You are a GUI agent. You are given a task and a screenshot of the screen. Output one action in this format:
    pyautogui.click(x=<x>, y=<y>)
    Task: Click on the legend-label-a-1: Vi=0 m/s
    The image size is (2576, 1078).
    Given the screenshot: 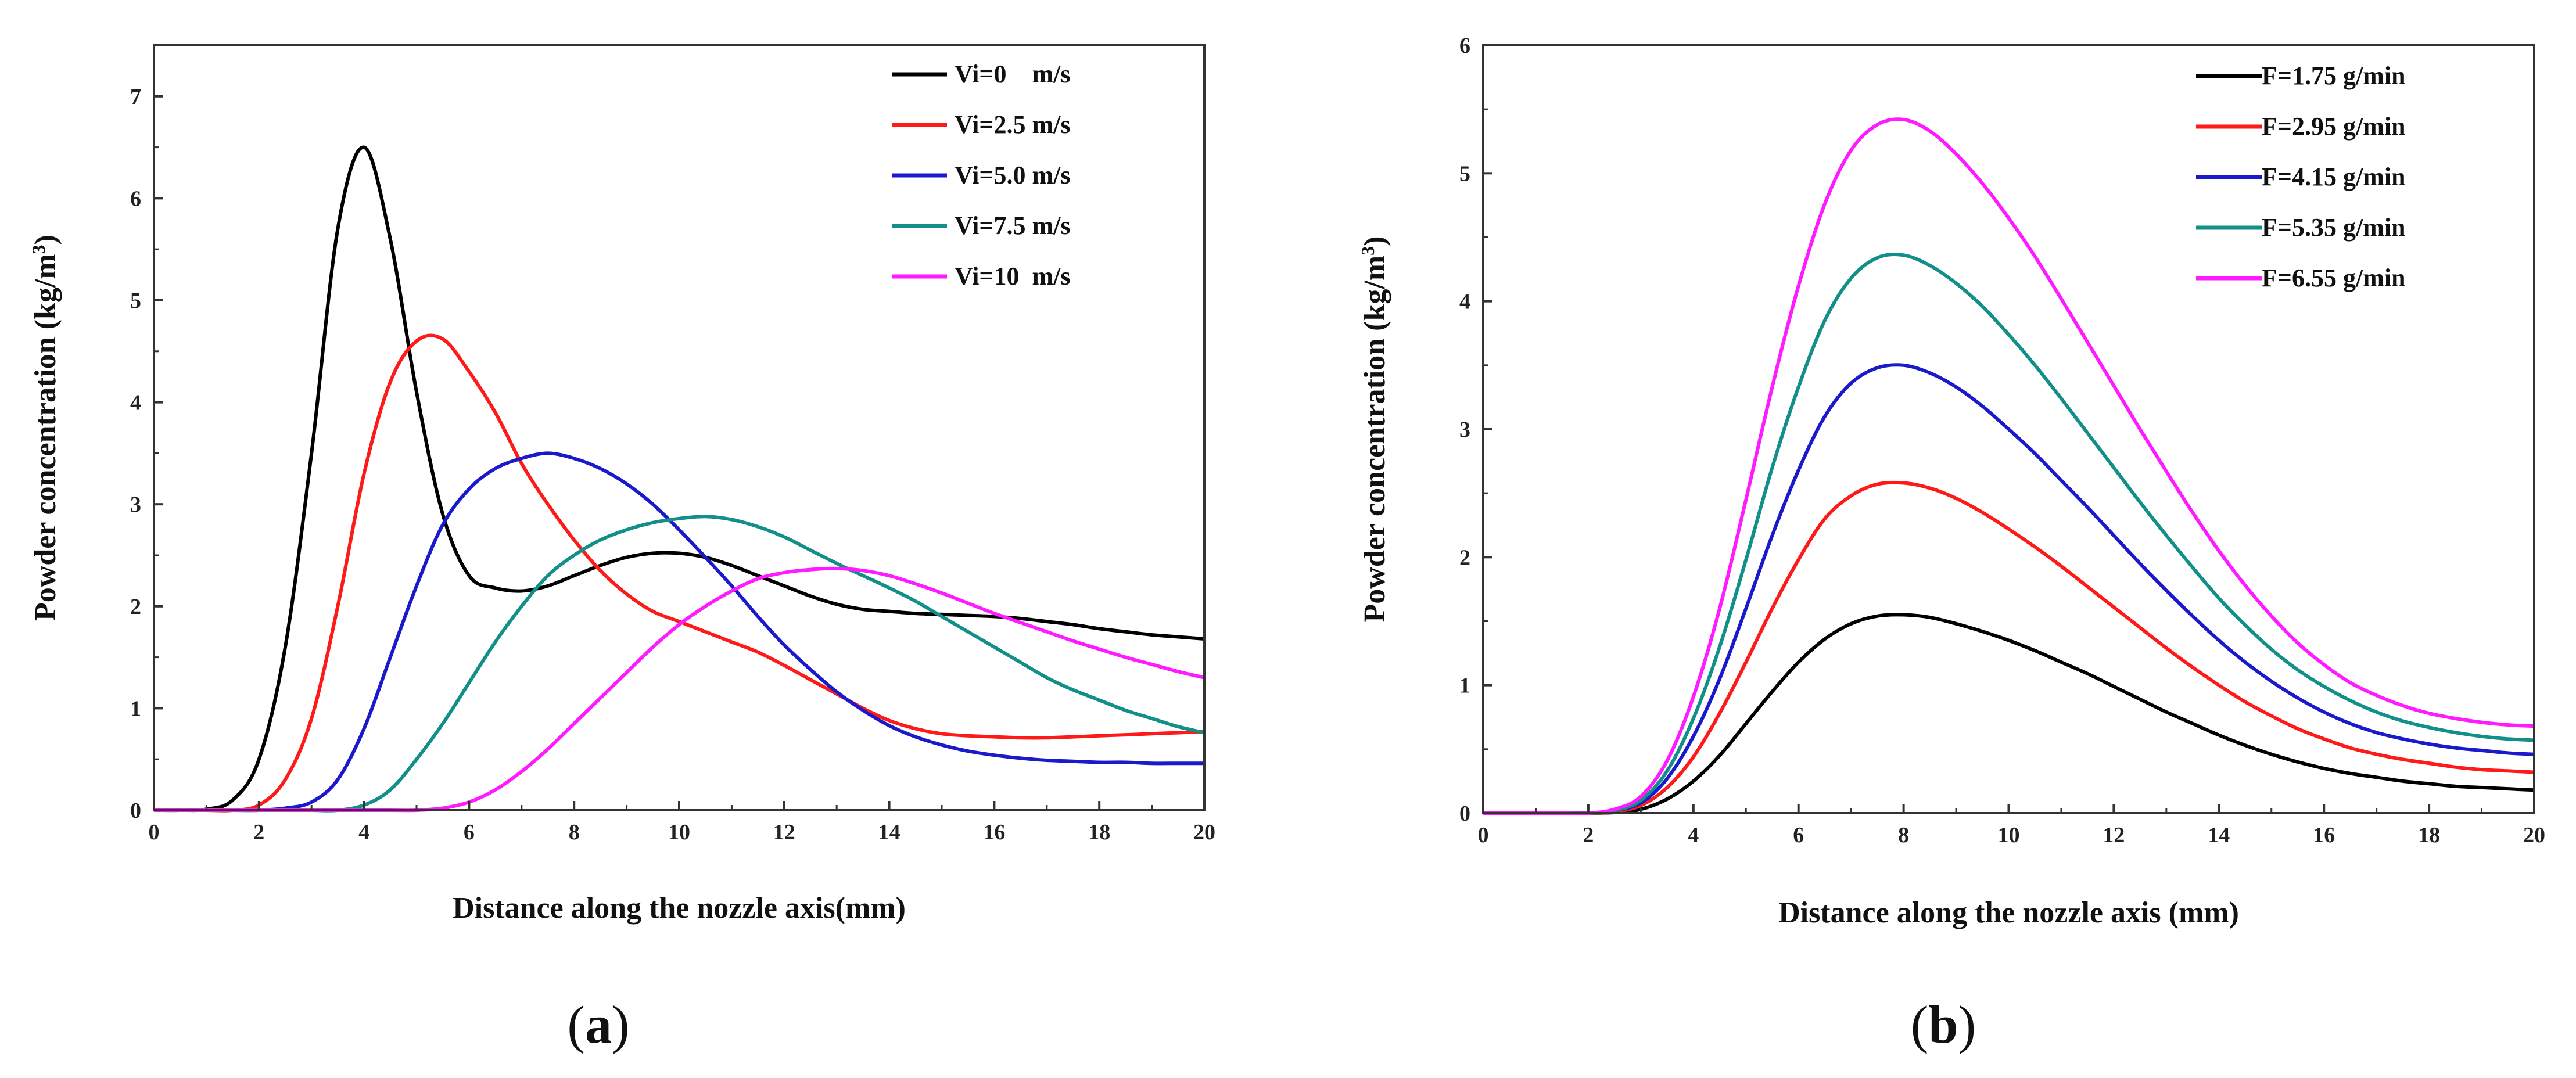 What is the action you would take?
    pyautogui.click(x=1012, y=74)
    